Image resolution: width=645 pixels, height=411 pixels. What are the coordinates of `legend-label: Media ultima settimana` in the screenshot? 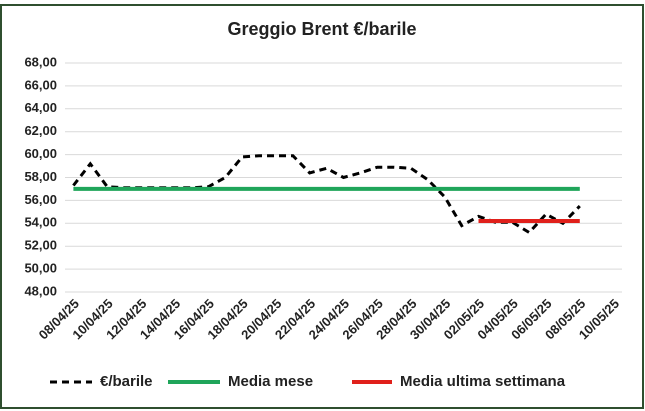 It's located at (483, 381).